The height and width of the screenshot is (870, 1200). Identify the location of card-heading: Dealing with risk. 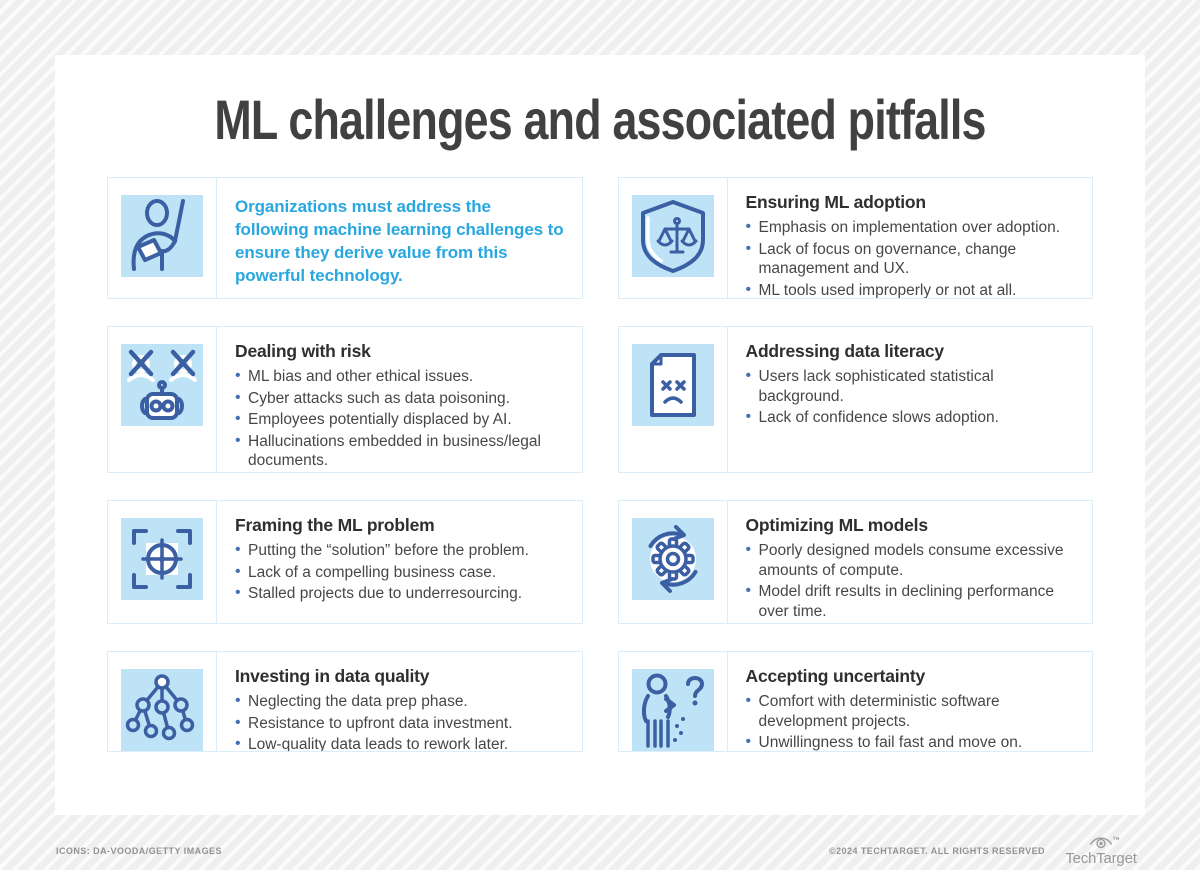
(303, 351).